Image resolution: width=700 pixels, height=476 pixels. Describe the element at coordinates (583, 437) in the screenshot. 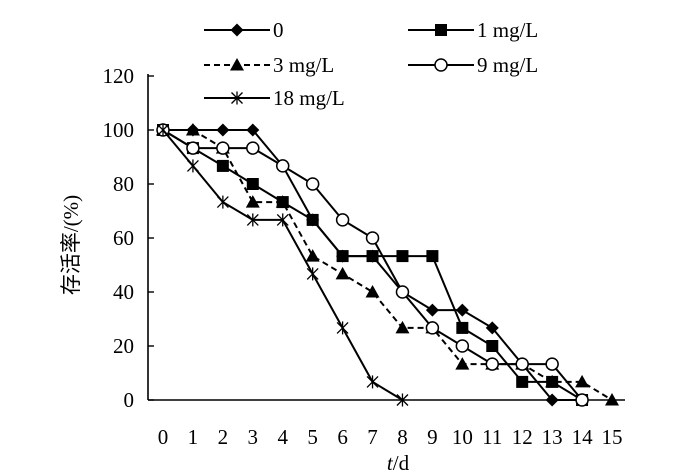

I see `x-tick-label: 14` at that location.